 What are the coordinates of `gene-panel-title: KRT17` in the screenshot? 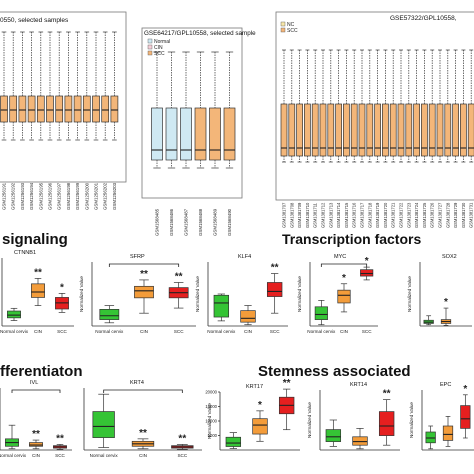 It's located at (254, 387).